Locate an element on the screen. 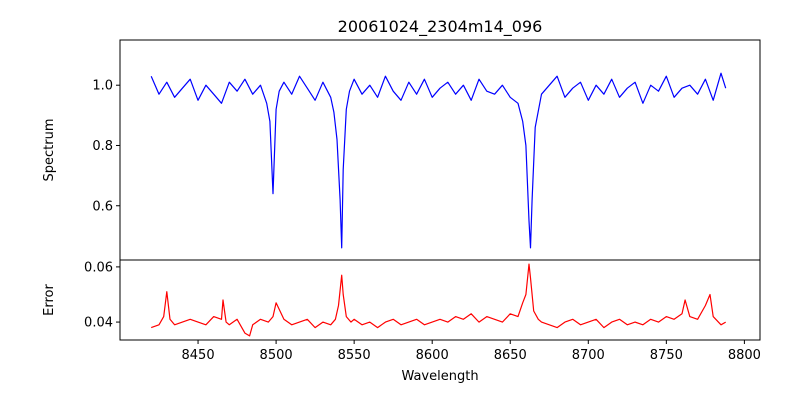 The width and height of the screenshot is (800, 400). error-y-axis: 0.04 0.06 is located at coordinates (102, 295).